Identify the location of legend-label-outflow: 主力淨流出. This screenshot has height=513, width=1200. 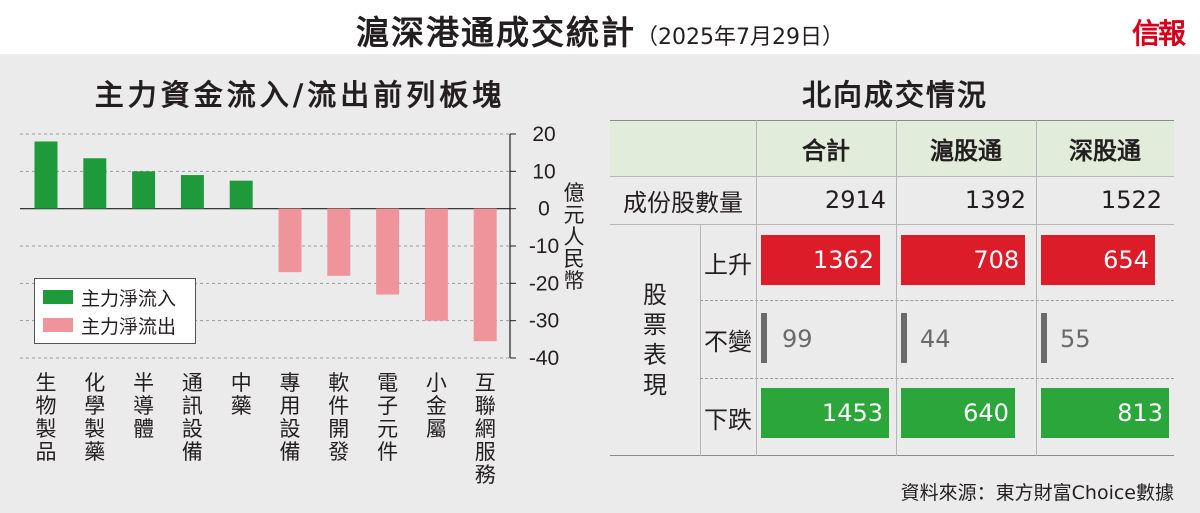
(129, 326).